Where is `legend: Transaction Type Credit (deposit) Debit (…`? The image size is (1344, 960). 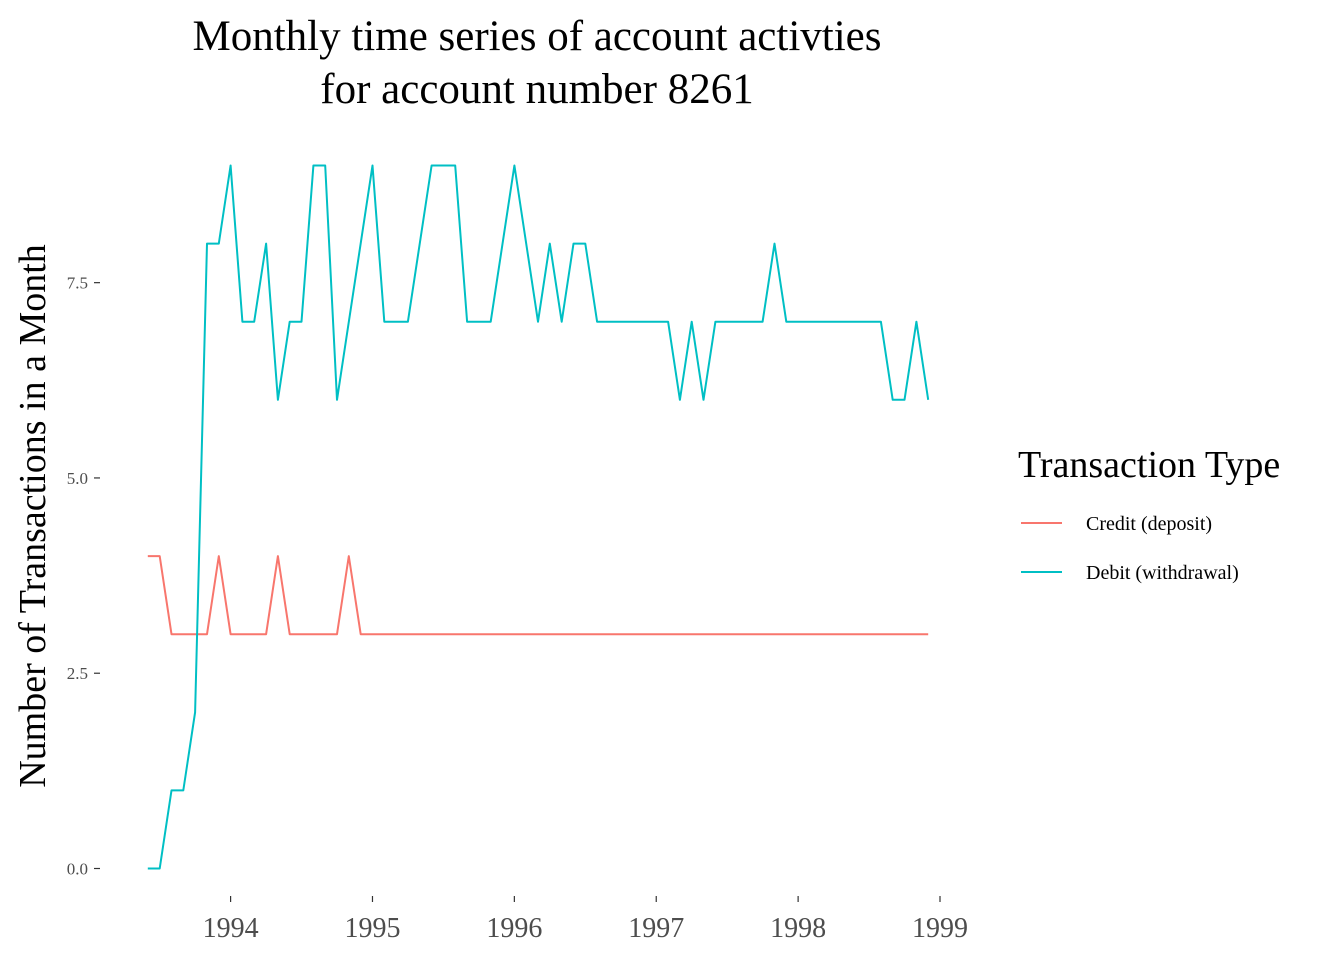
legend: Transaction Type Credit (deposit) Debit (… is located at coordinates (1149, 514).